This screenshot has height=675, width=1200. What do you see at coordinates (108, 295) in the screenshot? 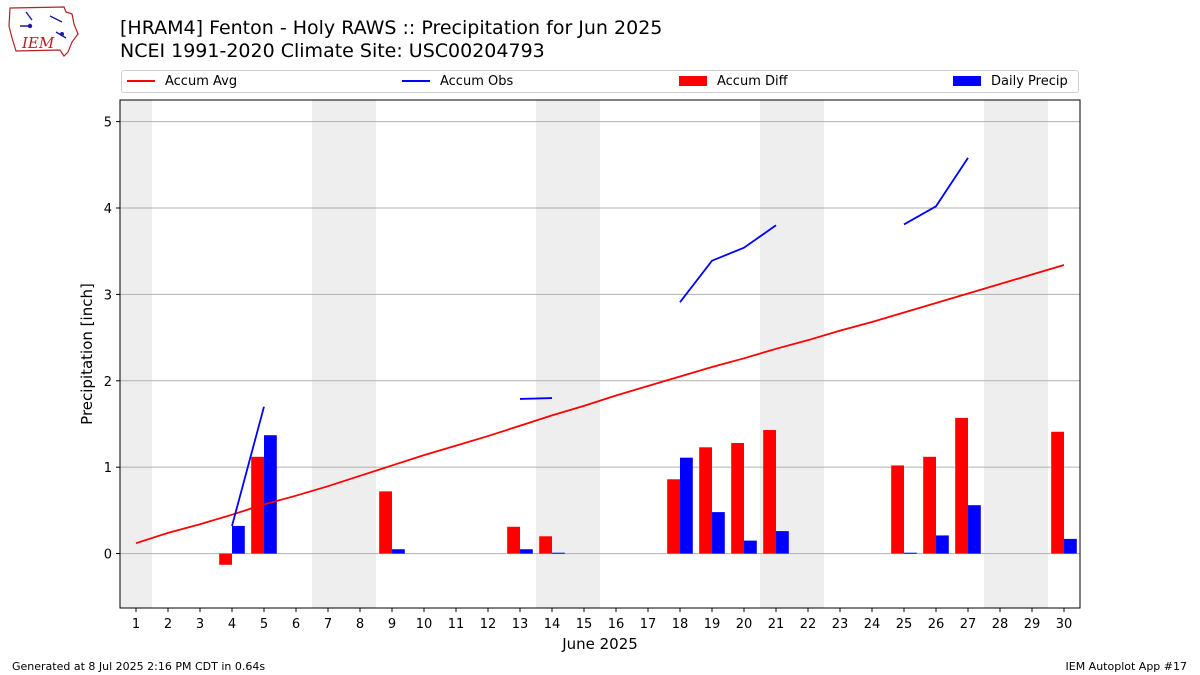
I see `y-tick-label: 3` at bounding box center [108, 295].